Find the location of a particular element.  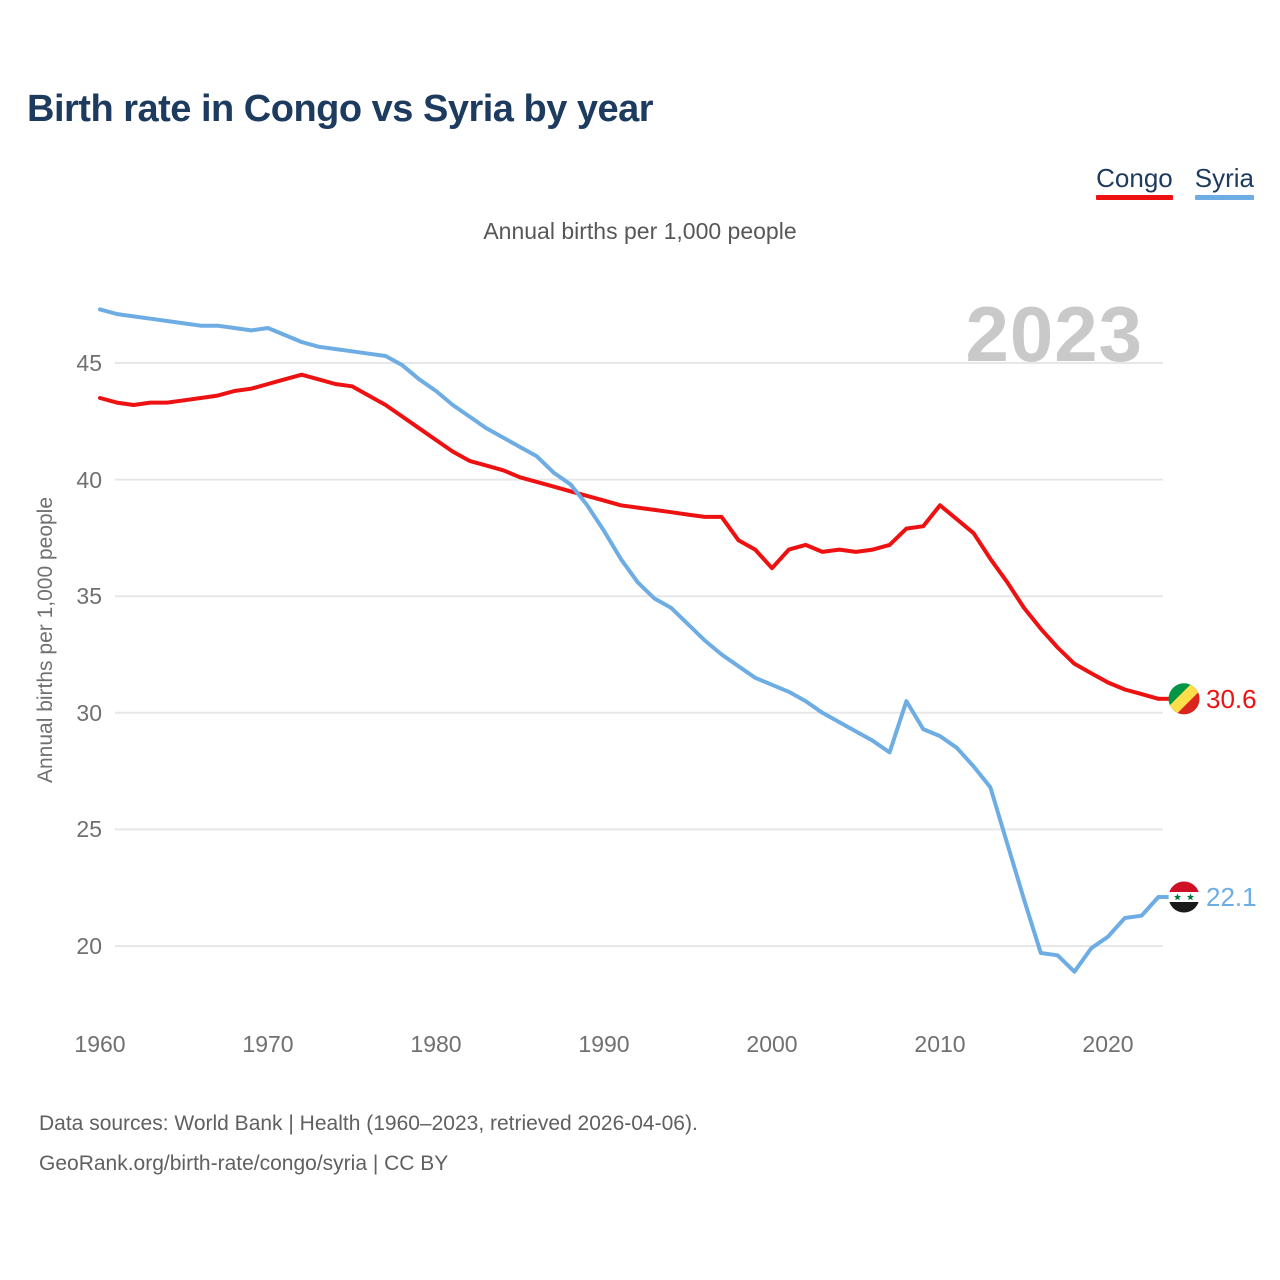

legend-label-congo: Congo is located at coordinates (1134, 178).